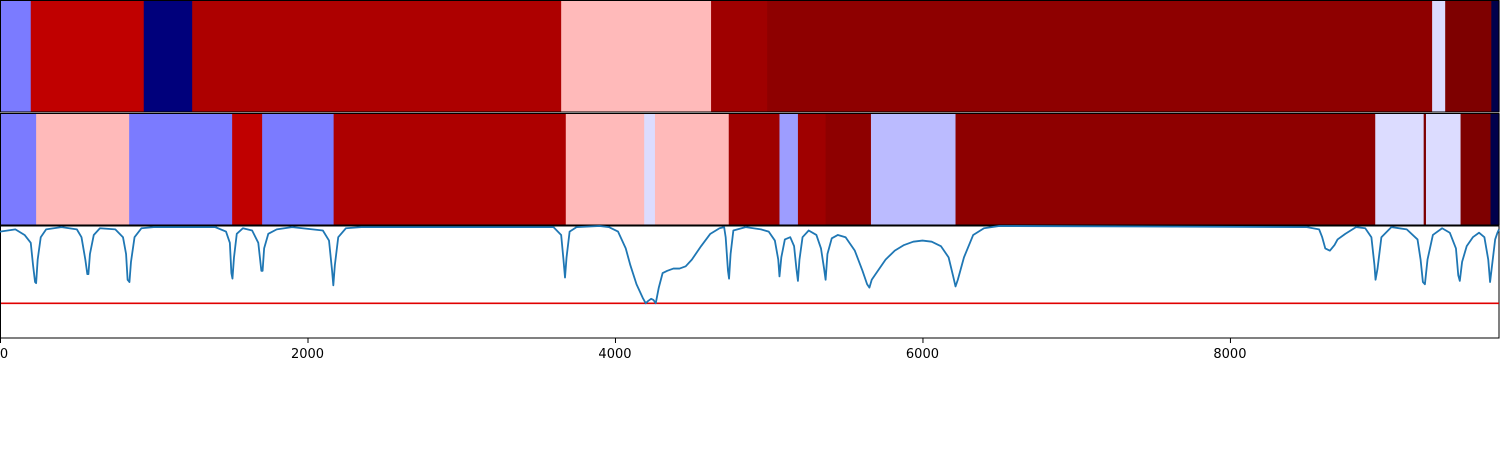  What do you see at coordinates (614, 354) in the screenshot?
I see `x-tick-label-2: 4000` at bounding box center [614, 354].